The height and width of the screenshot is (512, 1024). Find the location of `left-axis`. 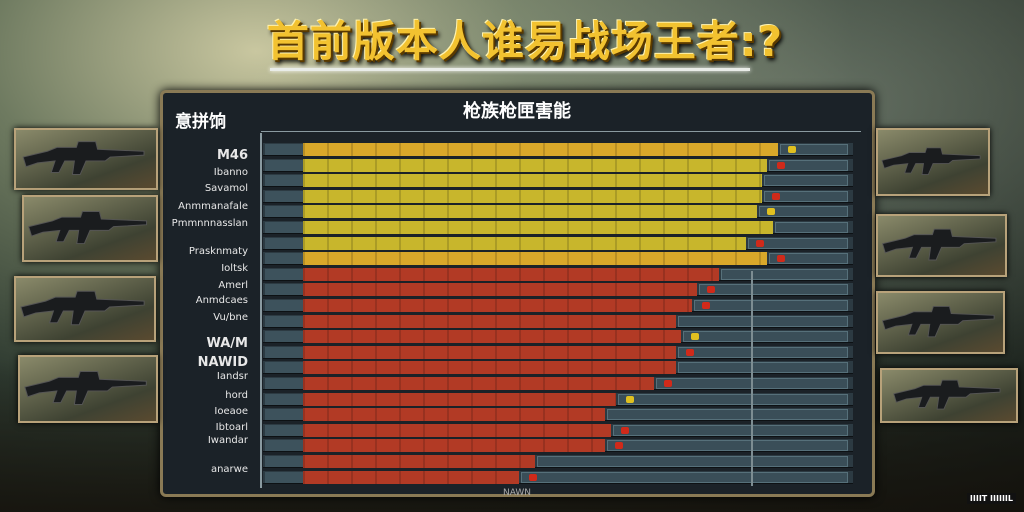

left-axis is located at coordinates (261, 310).